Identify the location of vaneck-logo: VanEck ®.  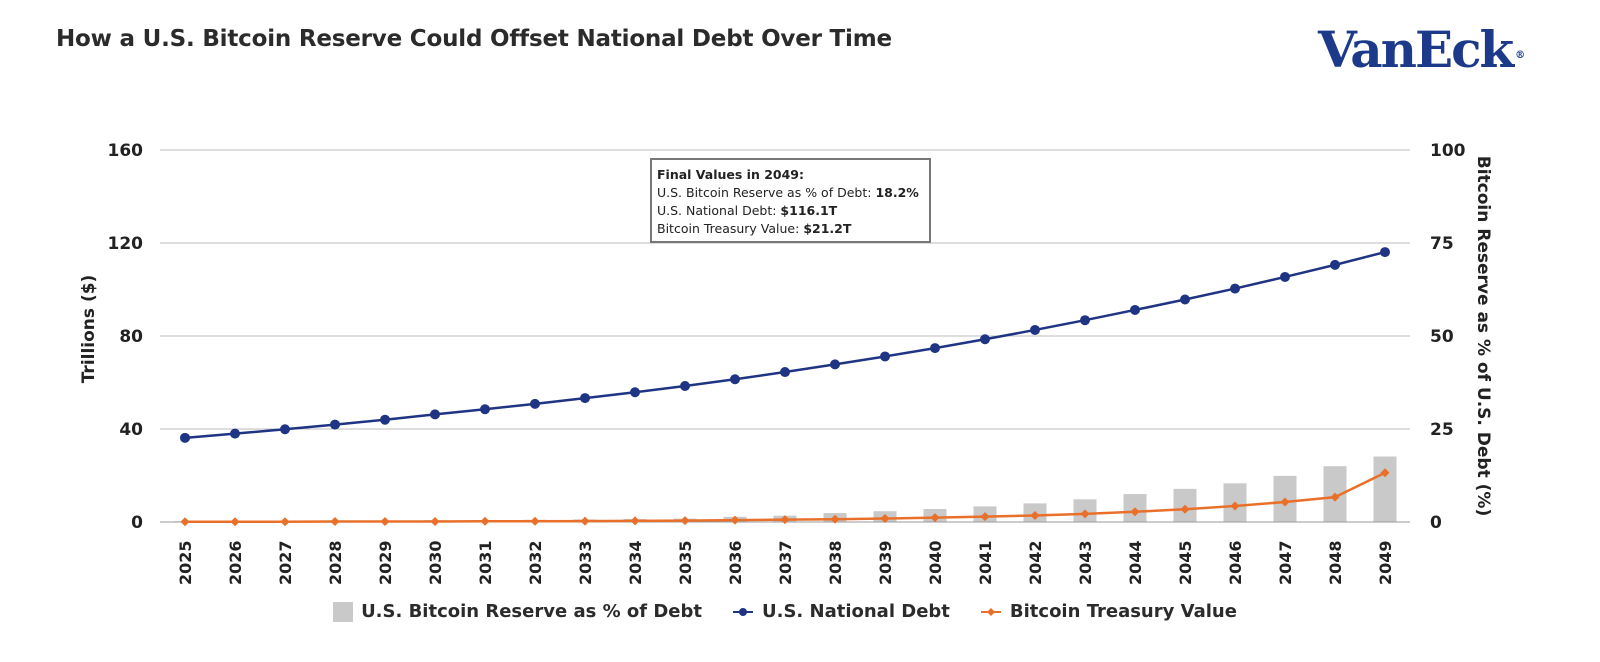
(1422, 49).